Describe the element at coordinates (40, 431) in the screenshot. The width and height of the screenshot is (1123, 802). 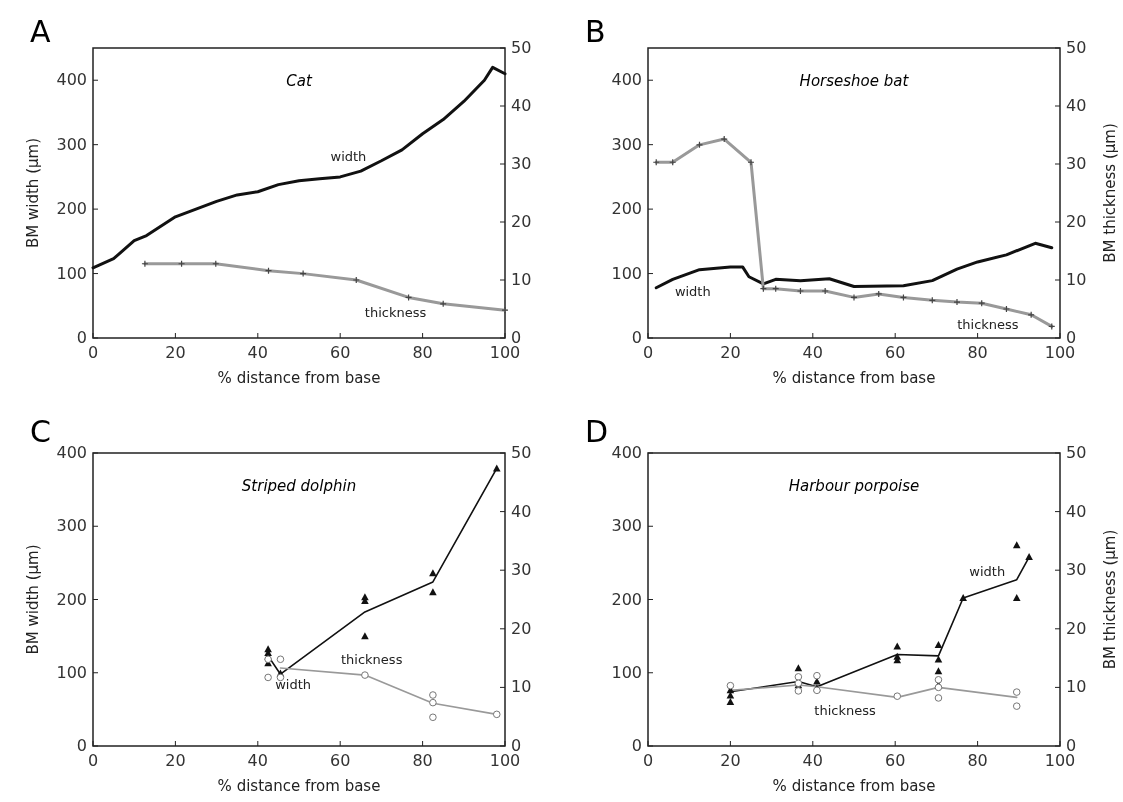
I see `text: C` at that location.